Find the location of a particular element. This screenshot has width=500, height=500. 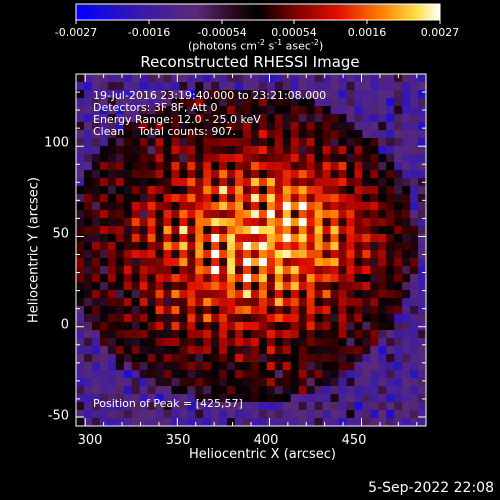

colorbar-tick-label: -0.0016 is located at coordinates (149, 32).